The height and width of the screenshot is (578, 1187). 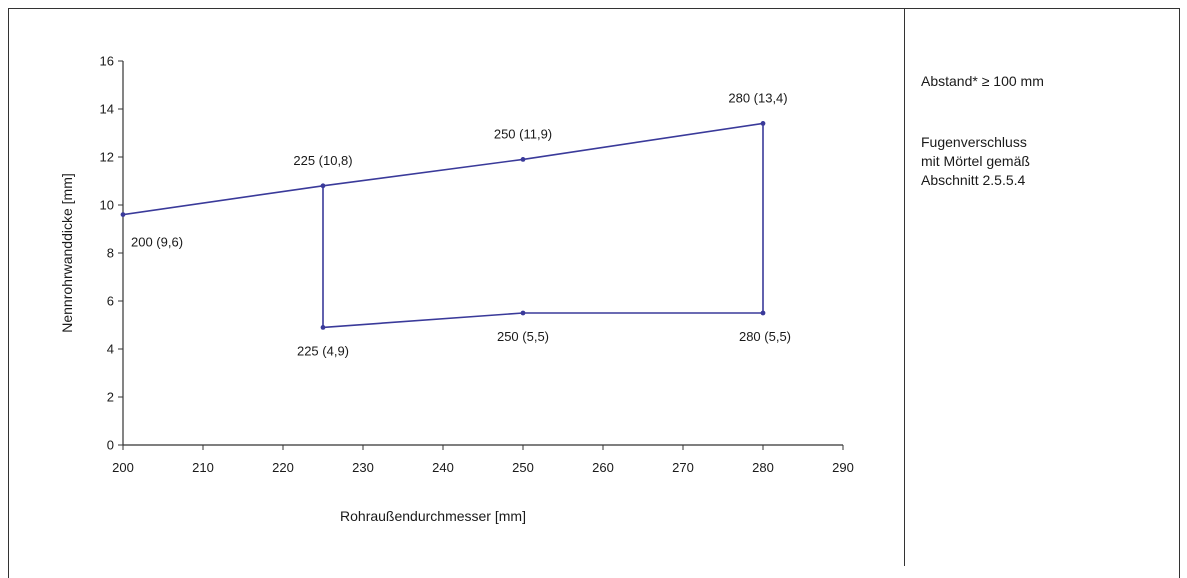 What do you see at coordinates (757, 97) in the screenshot?
I see `point-label: 280 (13,4)` at bounding box center [757, 97].